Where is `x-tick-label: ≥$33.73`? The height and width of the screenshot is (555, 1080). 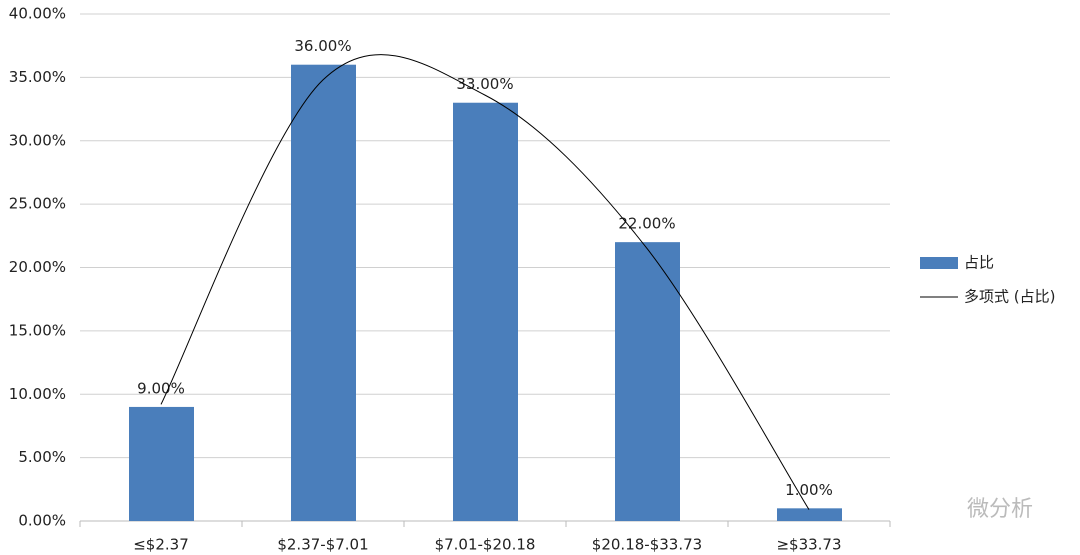
x-tick-label: ≥$33.73 is located at coordinates (808, 545).